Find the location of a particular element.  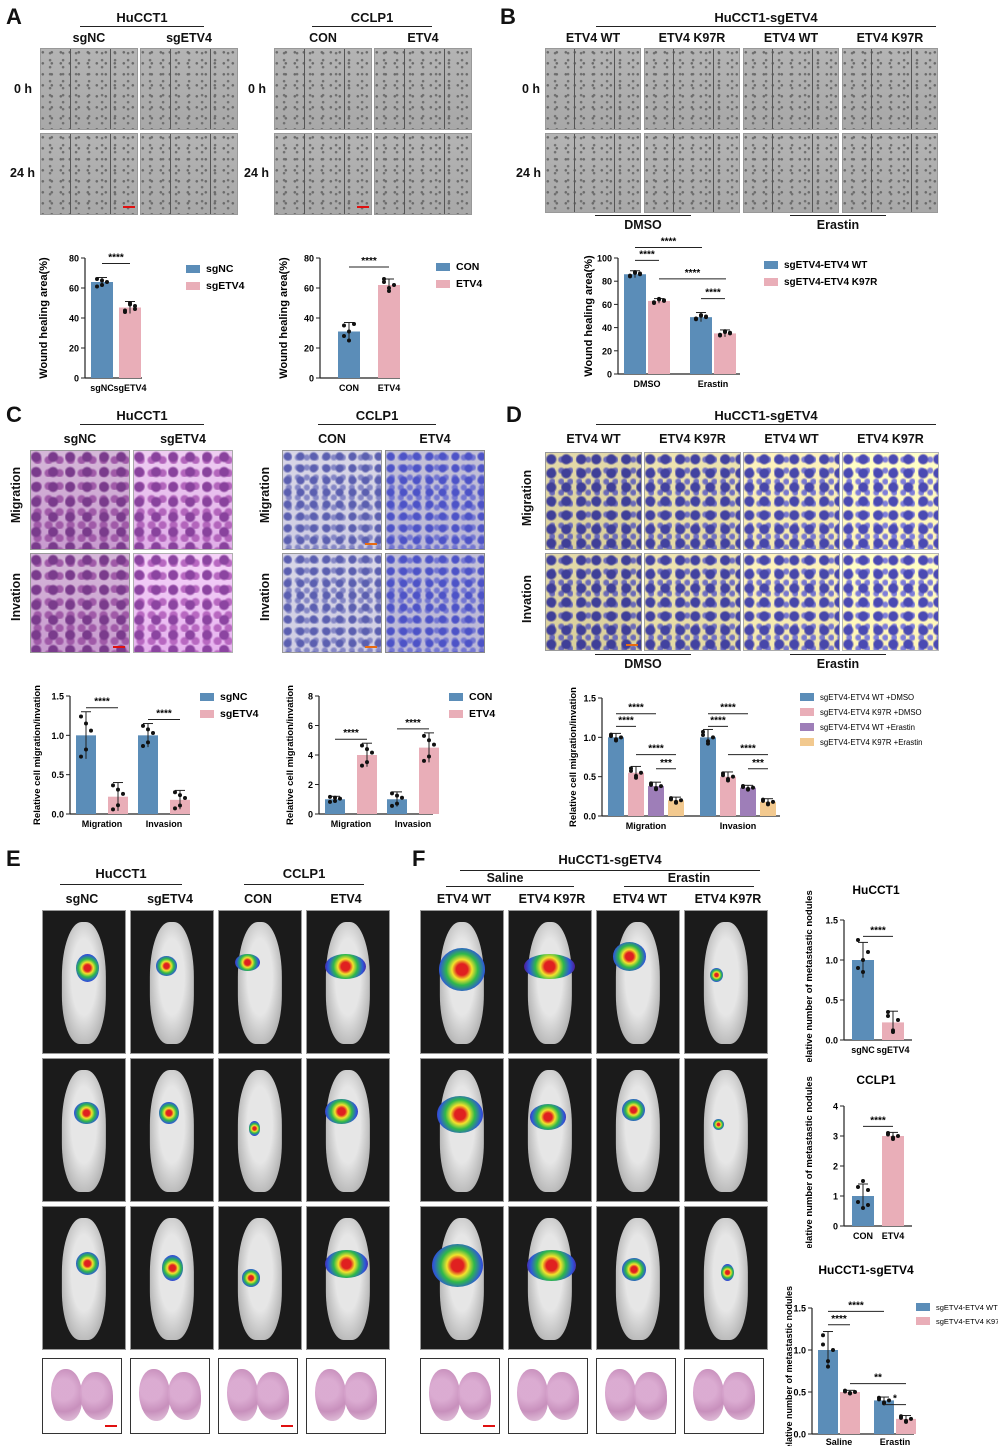

panel-a-col-4: ETV4 is located at coordinates (423, 38).